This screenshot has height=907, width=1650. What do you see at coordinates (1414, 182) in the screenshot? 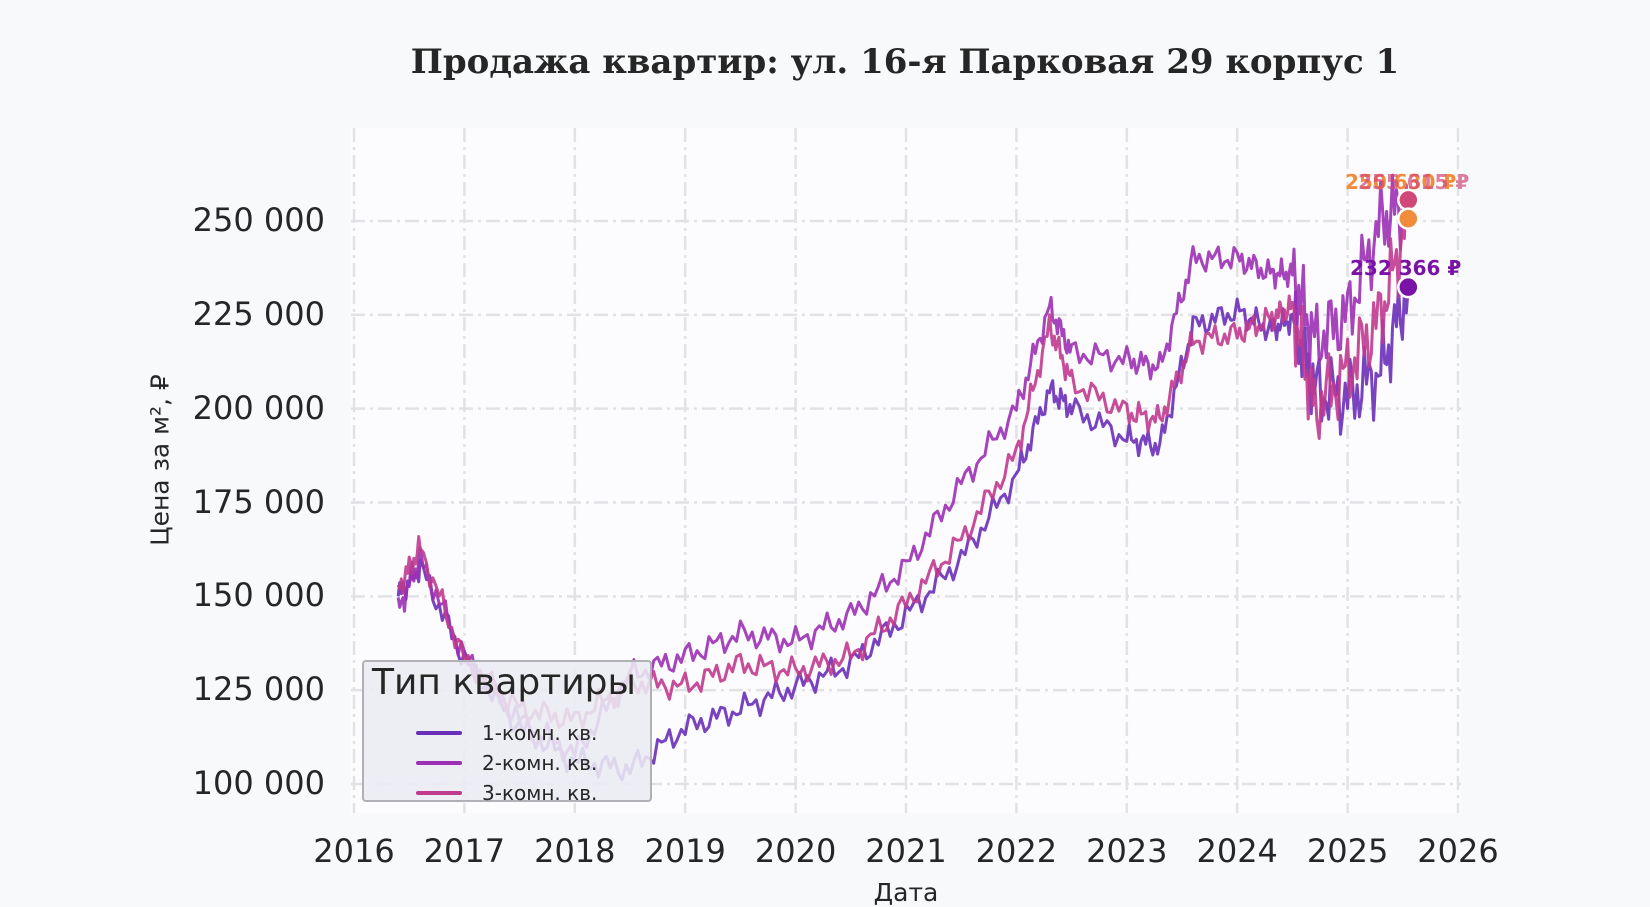
I see `value-annotation: 255 615 ₽` at bounding box center [1414, 182].